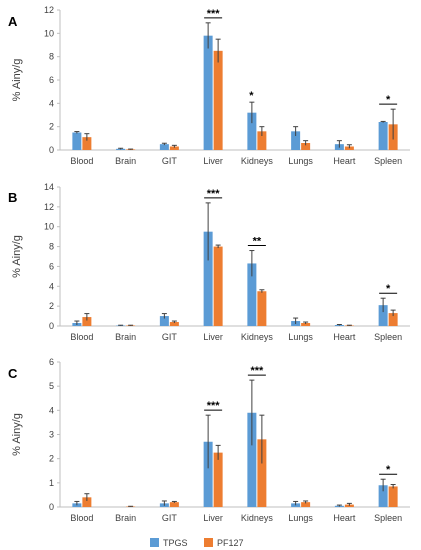 The image size is (421, 550). Describe the element at coordinates (49, 187) in the screenshot. I see `y-tick-label: 14` at that location.